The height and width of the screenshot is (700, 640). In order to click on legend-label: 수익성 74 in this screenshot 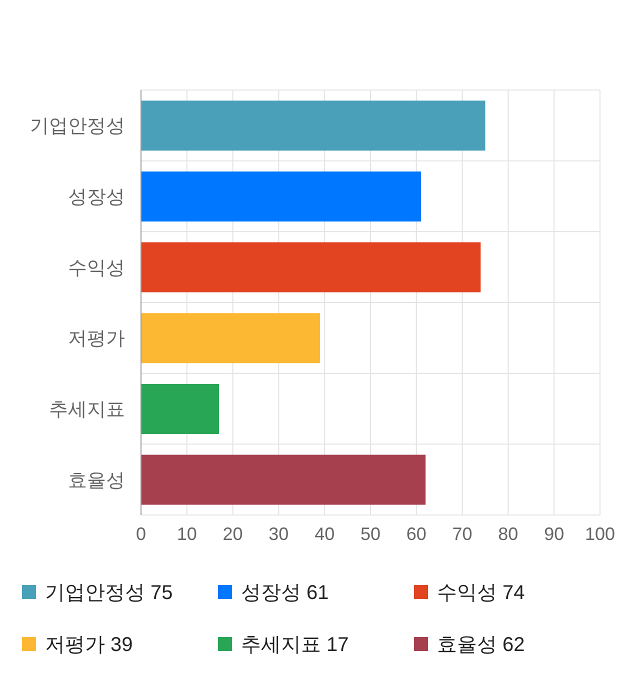, I will do `click(481, 593)`.